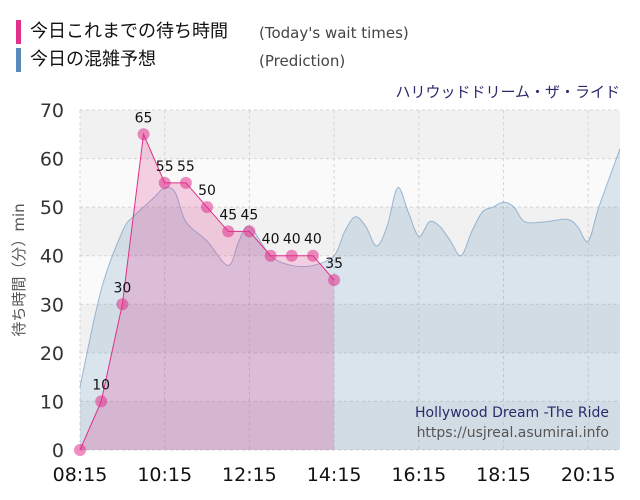 The image size is (640, 500). I want to click on x-tick-label: 12:15, so click(249, 475).